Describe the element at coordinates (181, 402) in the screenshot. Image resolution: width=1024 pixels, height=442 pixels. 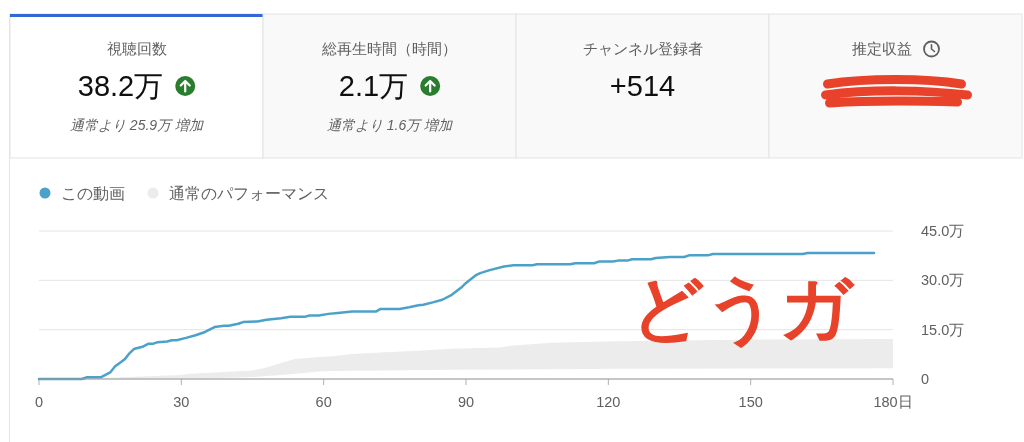
I see `x-tick-label: 30` at that location.